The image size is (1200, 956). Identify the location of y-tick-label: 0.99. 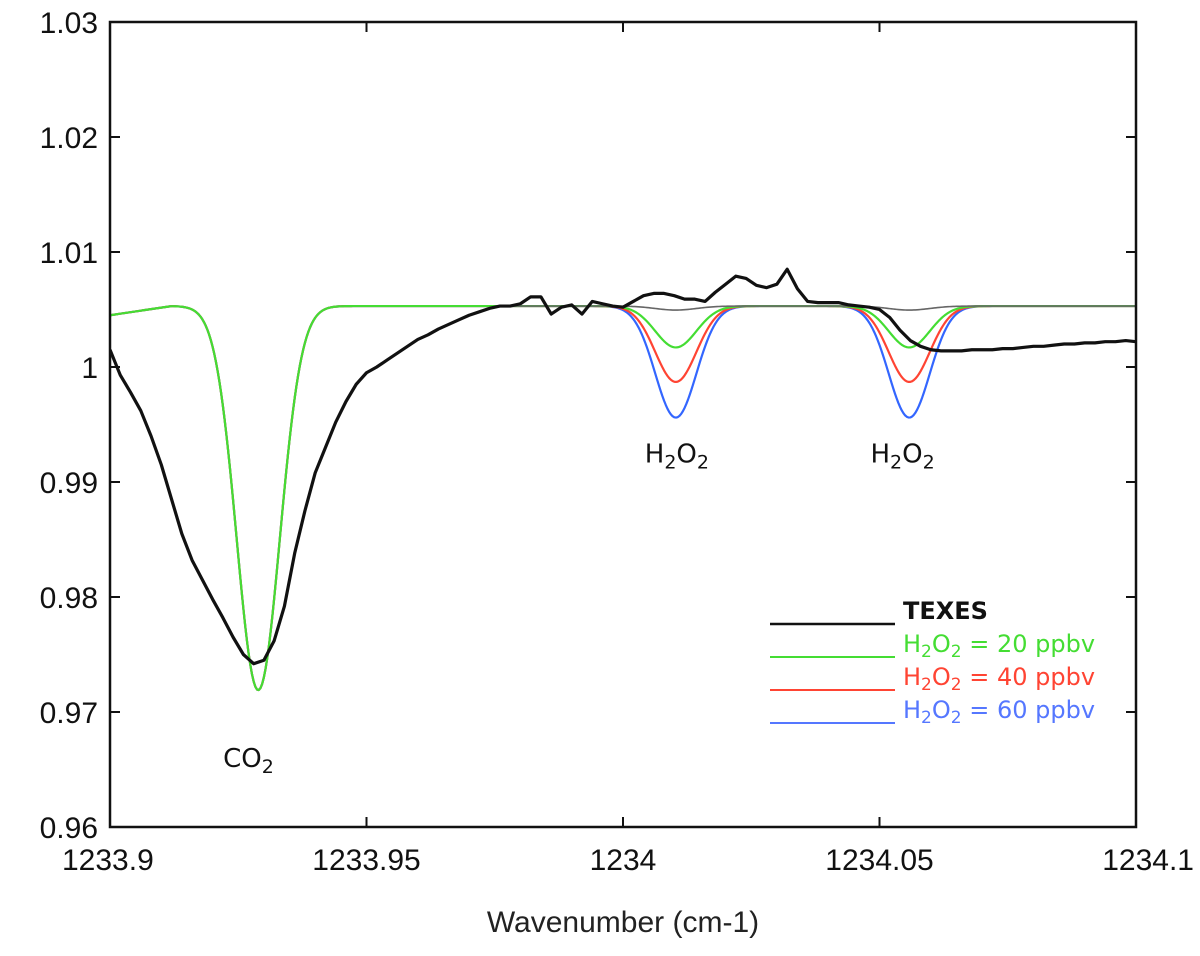
(69, 483).